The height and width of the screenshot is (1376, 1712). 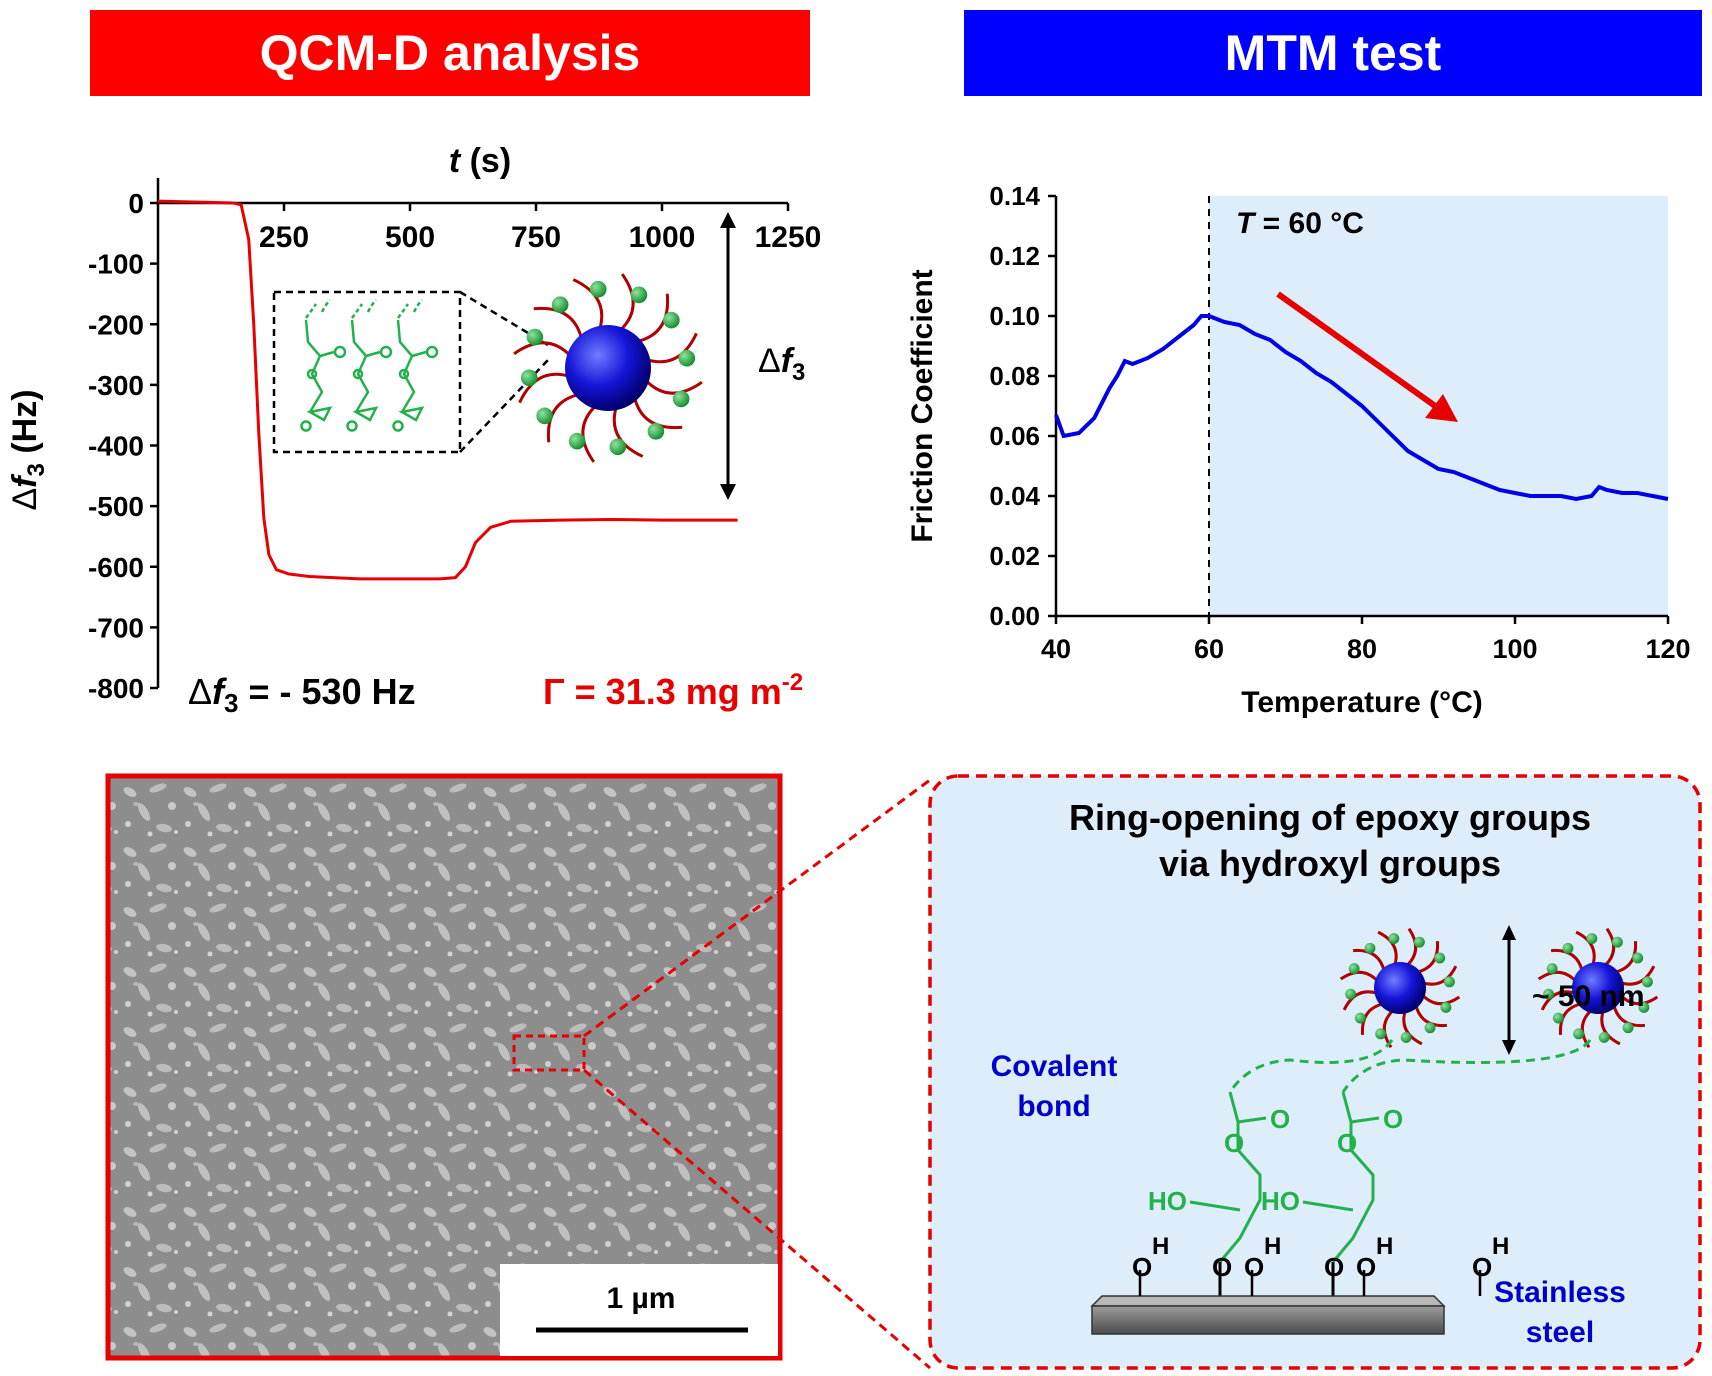 I want to click on epoxide-o, so click(x=352, y=426).